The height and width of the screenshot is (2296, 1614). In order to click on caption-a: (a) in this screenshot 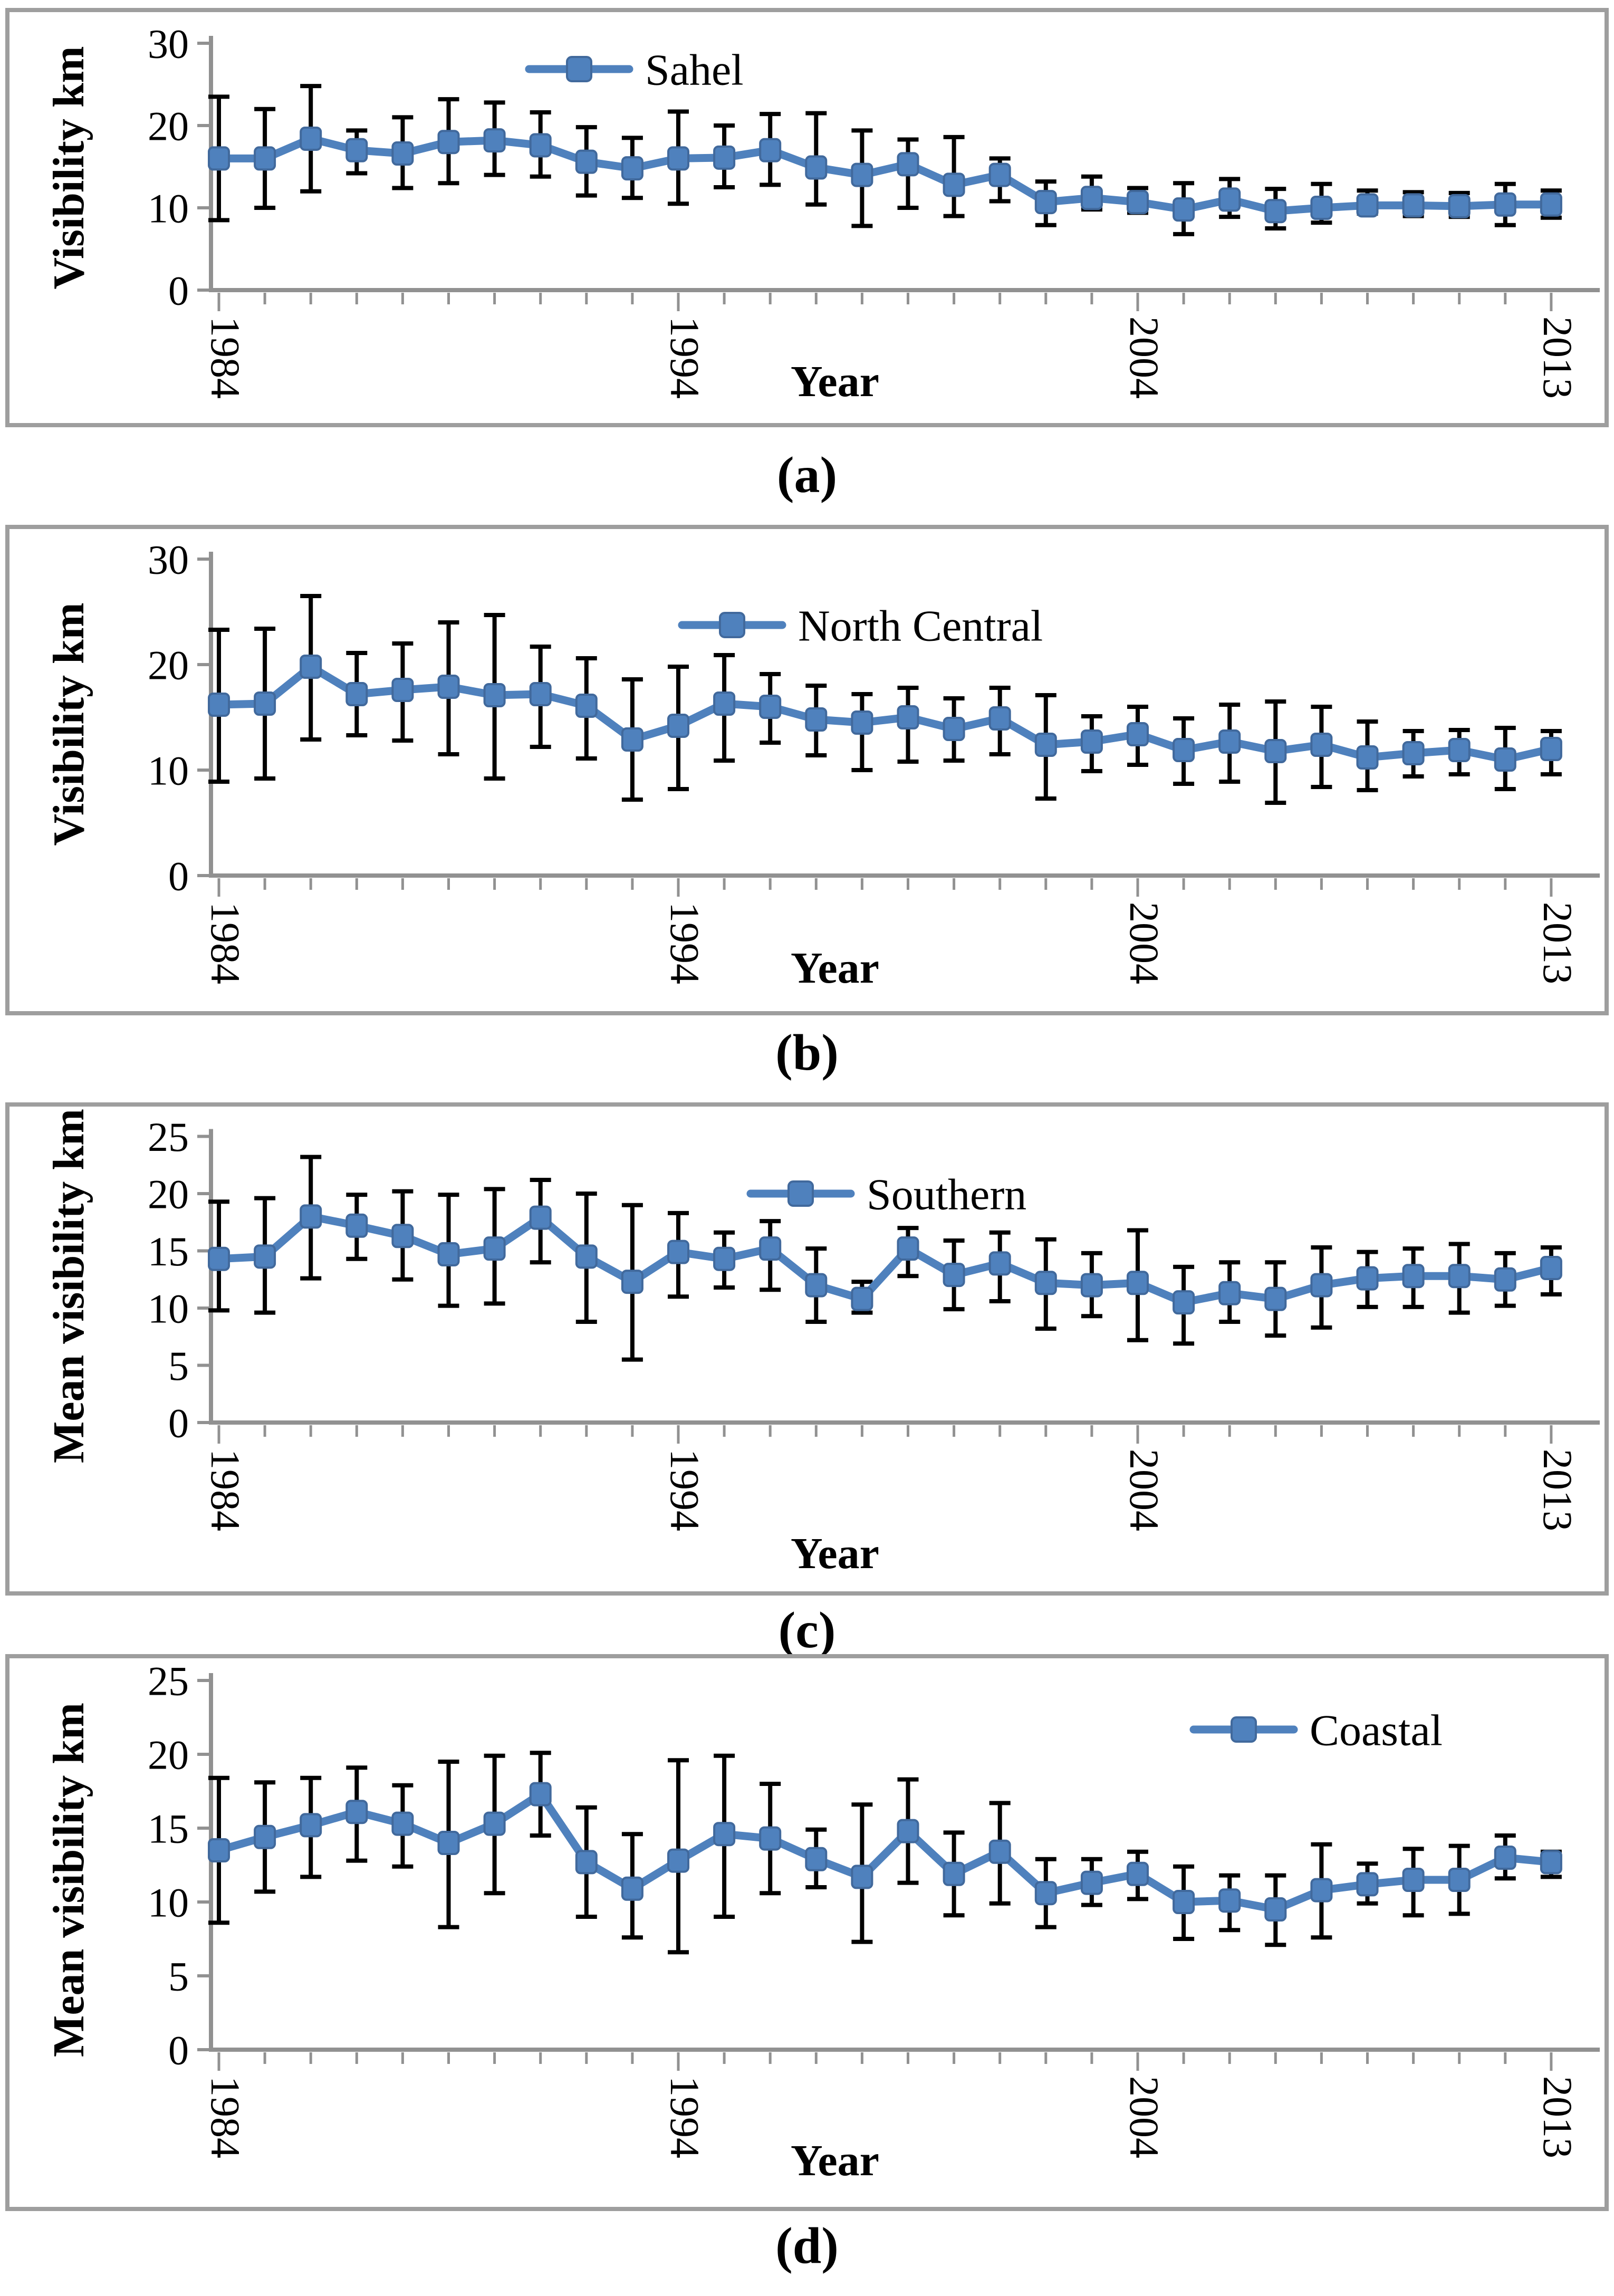, I will do `click(807, 475)`.